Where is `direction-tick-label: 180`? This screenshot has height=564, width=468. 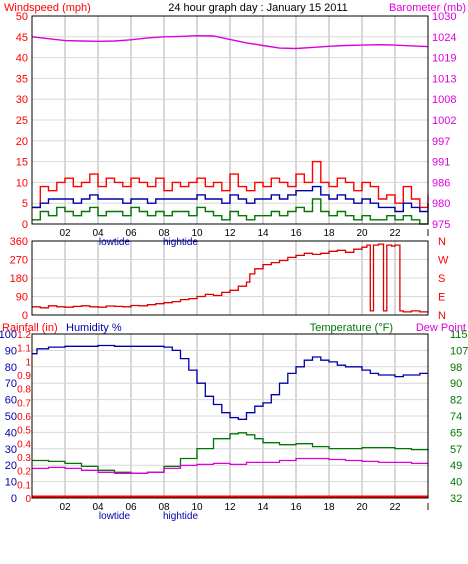 direction-tick-label: 180 is located at coordinates (19, 279).